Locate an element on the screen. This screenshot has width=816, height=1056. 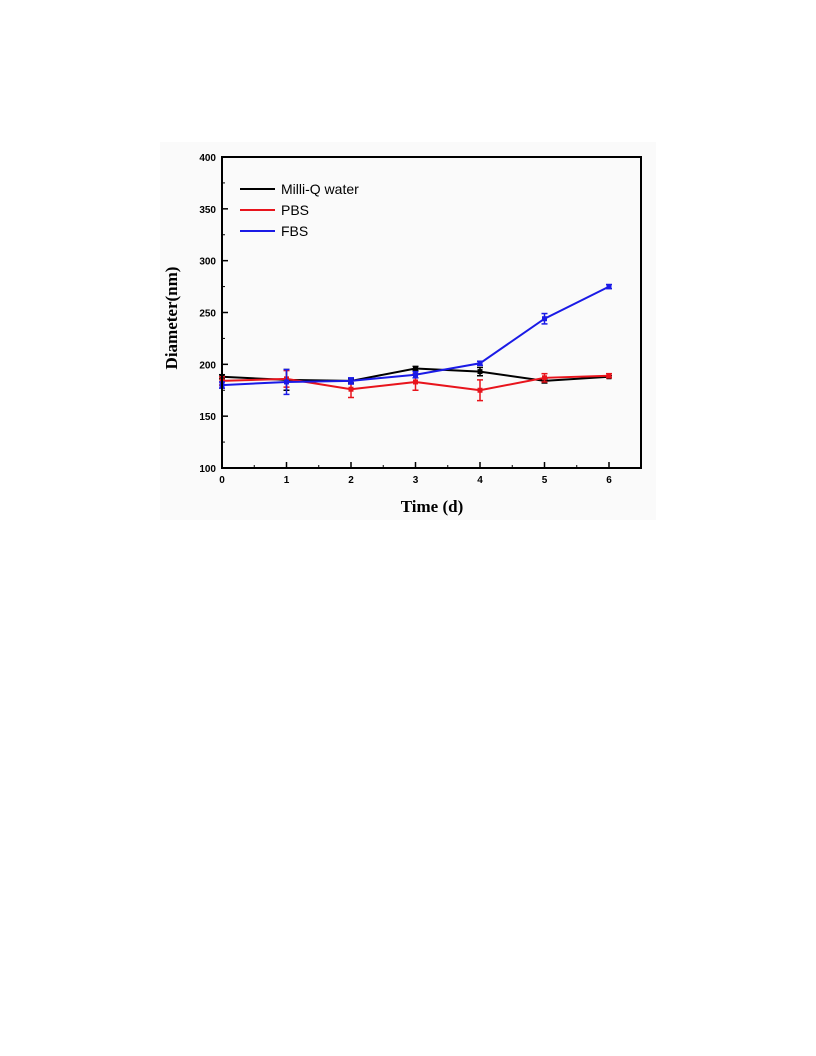
x-tick-label: 4 is located at coordinates (480, 480).